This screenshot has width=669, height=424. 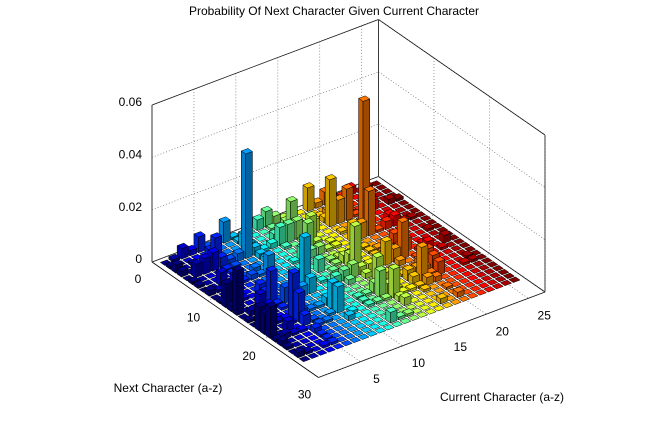 What do you see at coordinates (419, 363) in the screenshot?
I see `x-tick-label: 10` at bounding box center [419, 363].